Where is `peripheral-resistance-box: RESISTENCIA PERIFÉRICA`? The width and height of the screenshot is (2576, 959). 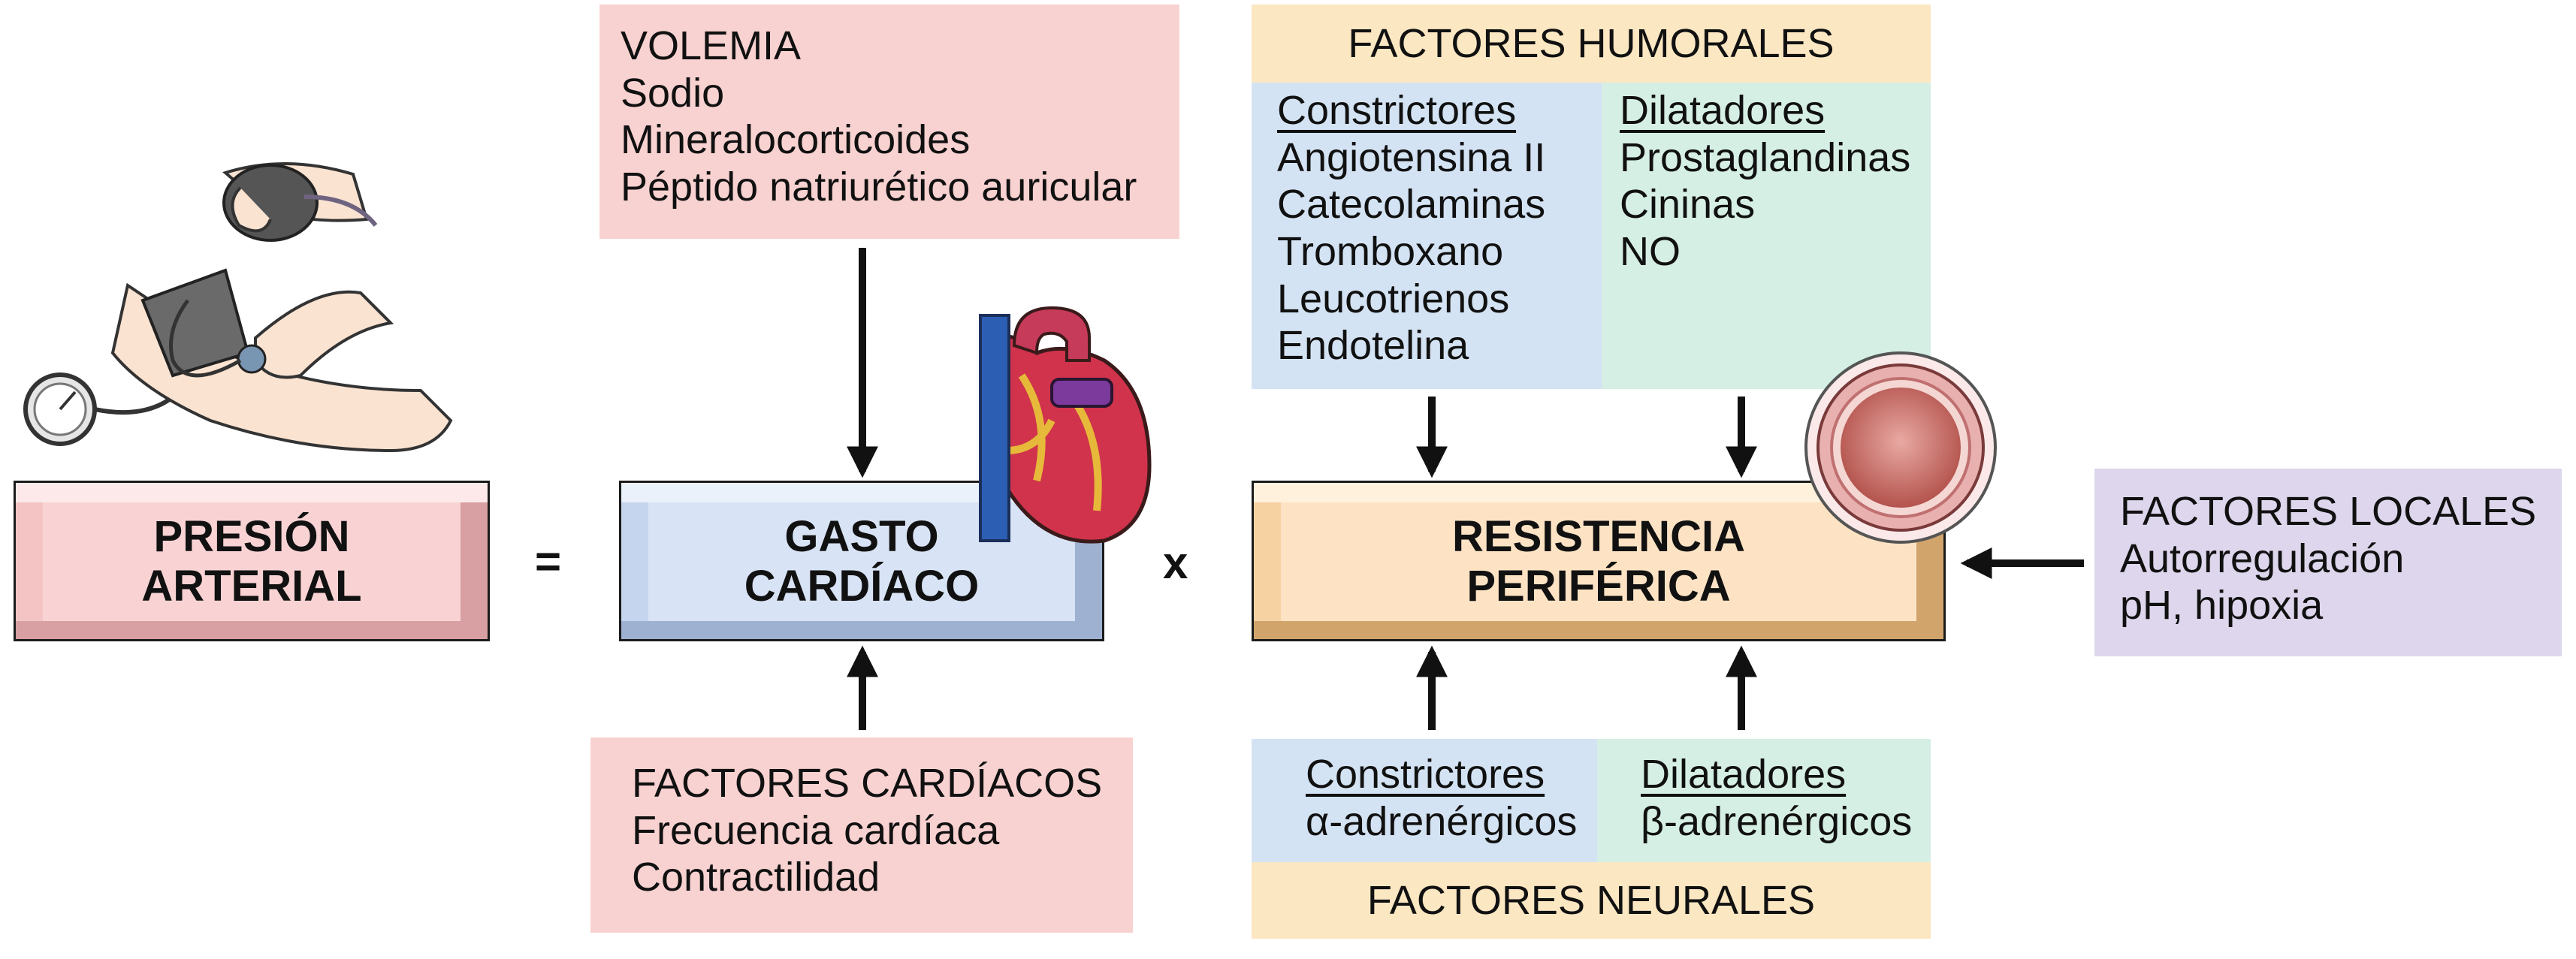 peripheral-resistance-box: RESISTENCIA PERIFÉRICA is located at coordinates (1599, 561).